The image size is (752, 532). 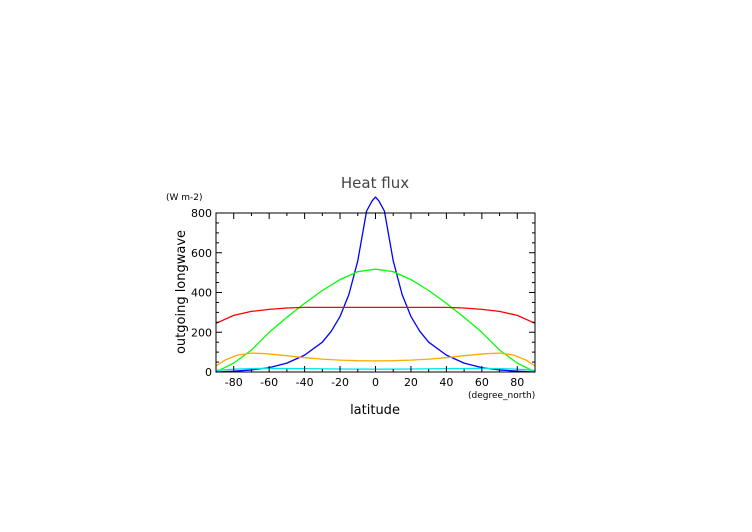 I want to click on chart-title: Heat flux, so click(x=375, y=183).